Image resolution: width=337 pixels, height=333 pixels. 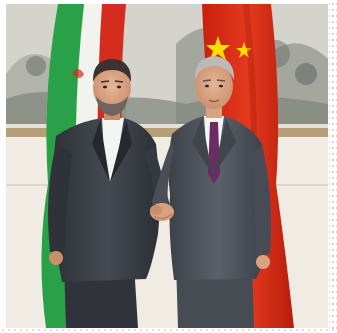 I want to click on bottom-dot-border, so click(x=168, y=330).